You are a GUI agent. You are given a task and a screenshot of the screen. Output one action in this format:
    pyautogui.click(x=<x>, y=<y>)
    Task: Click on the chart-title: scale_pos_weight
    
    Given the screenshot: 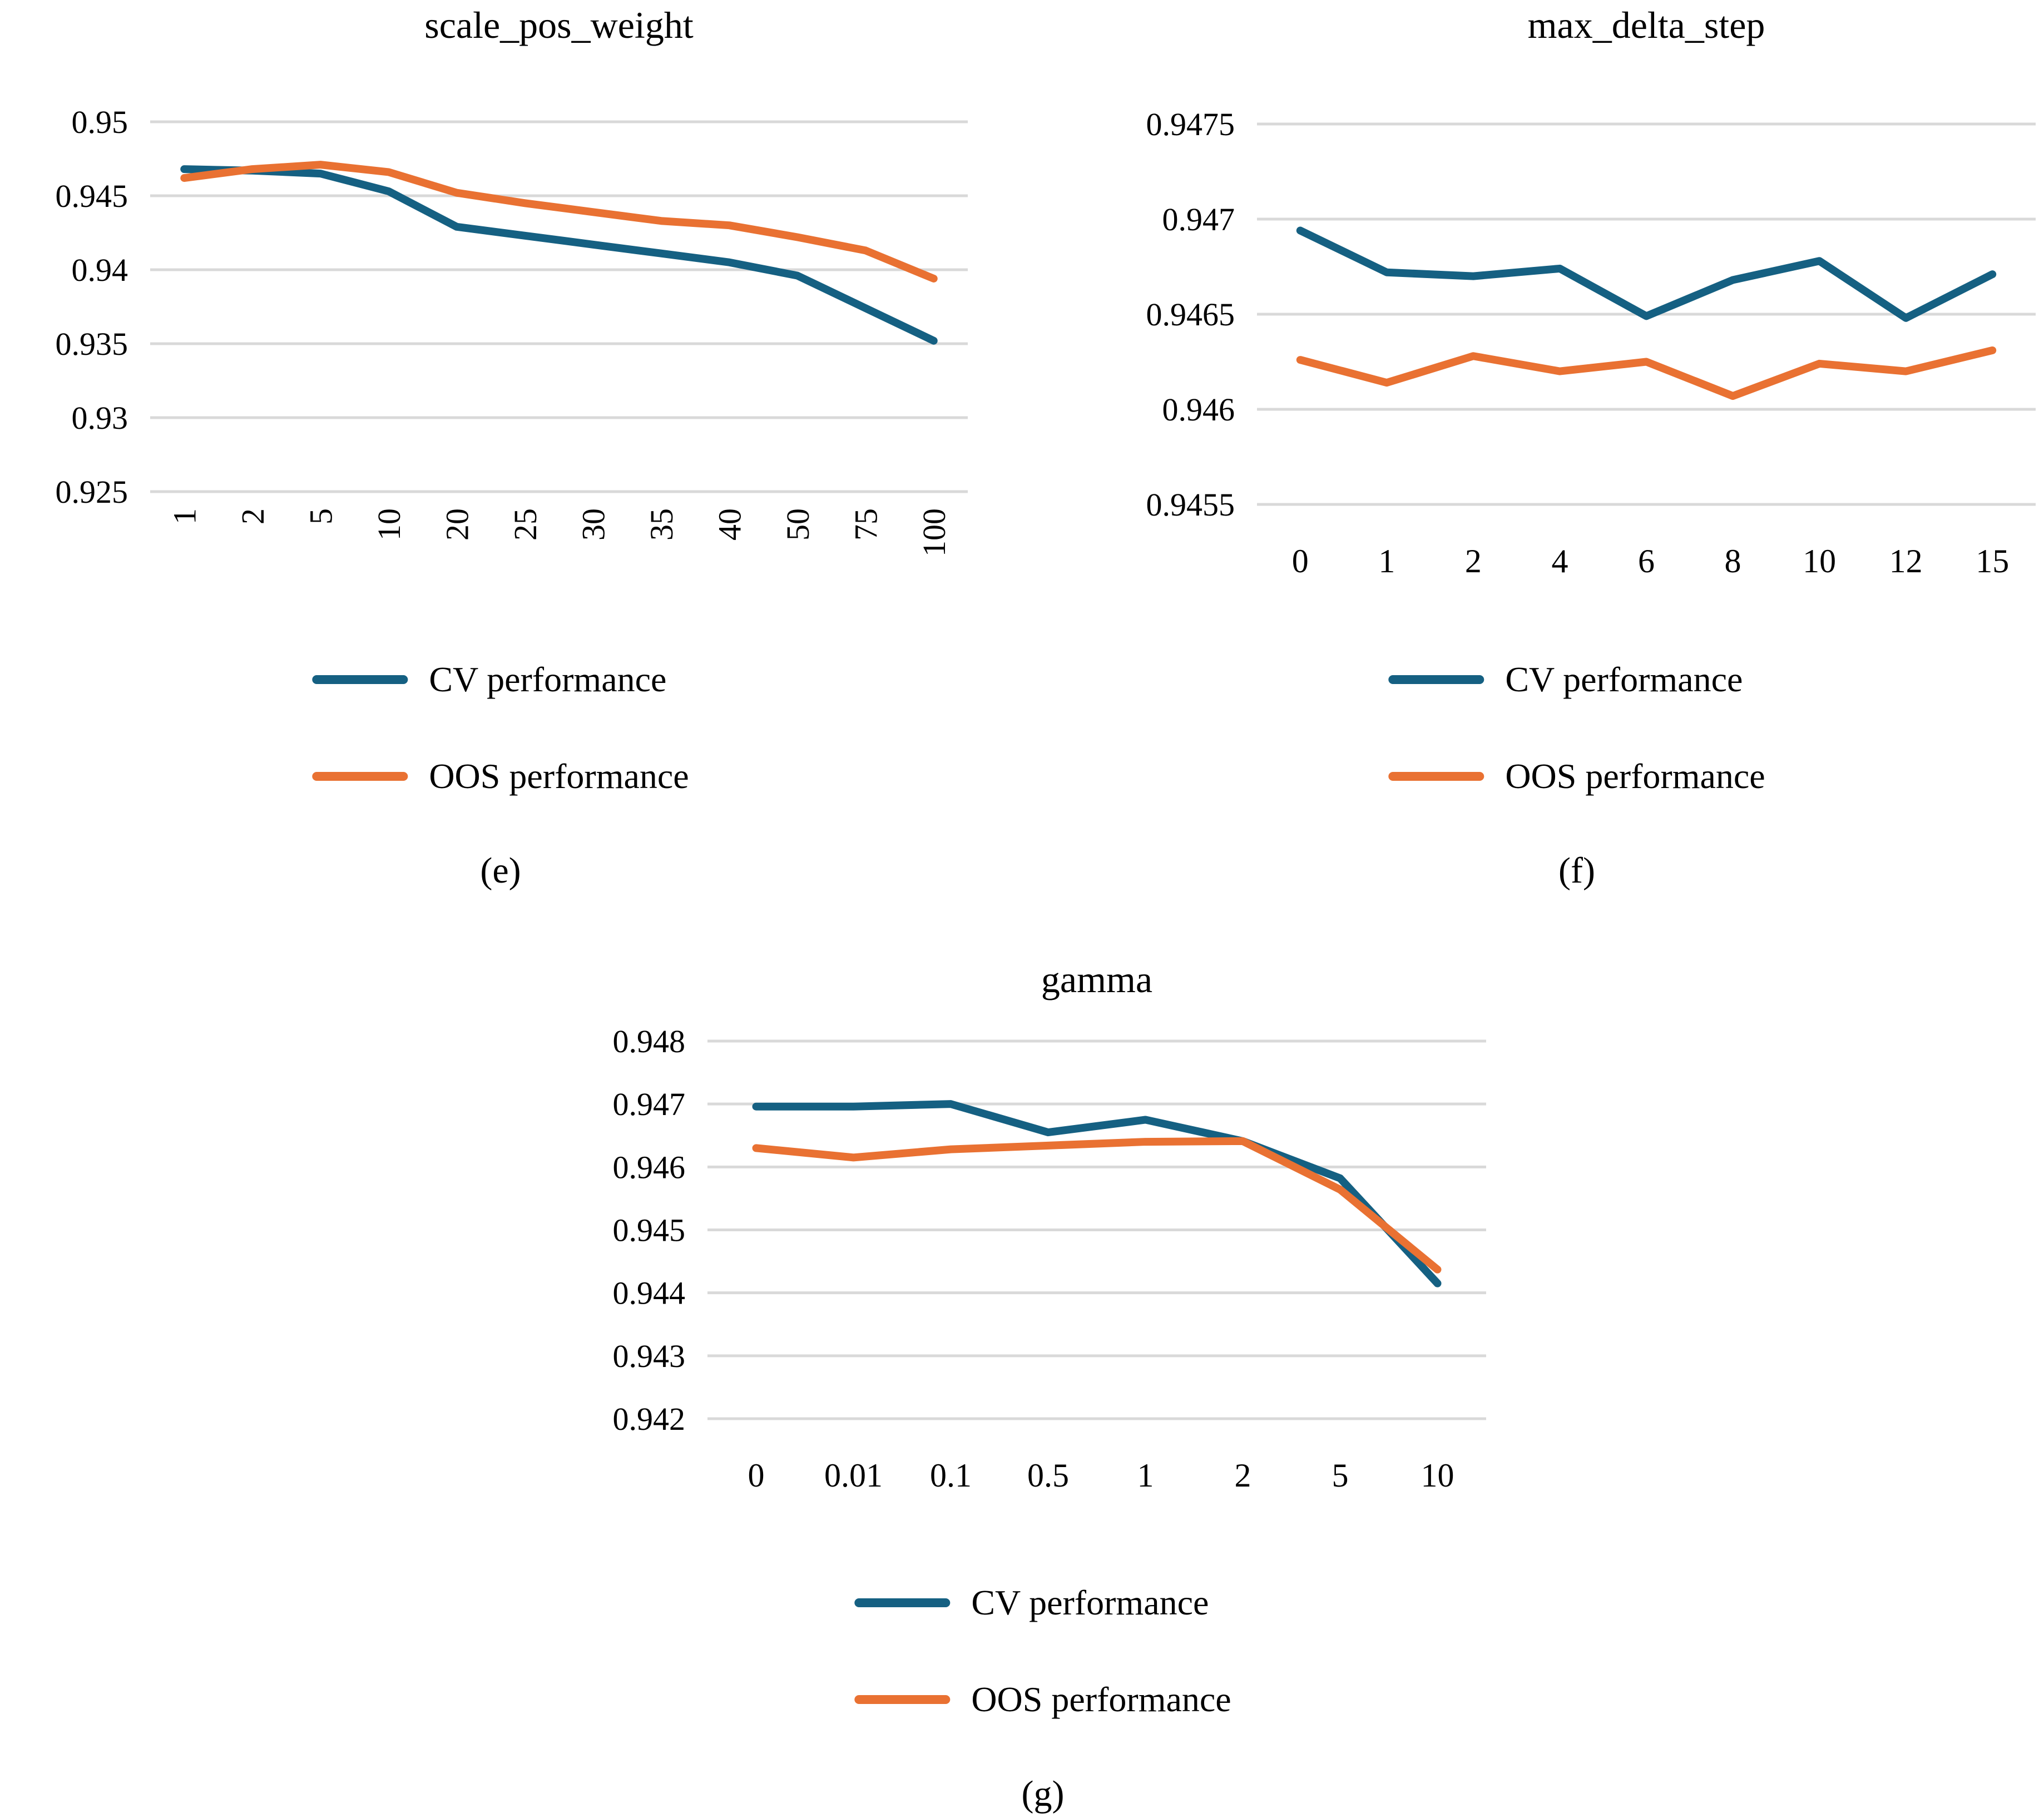 What is the action you would take?
    pyautogui.click(x=559, y=25)
    